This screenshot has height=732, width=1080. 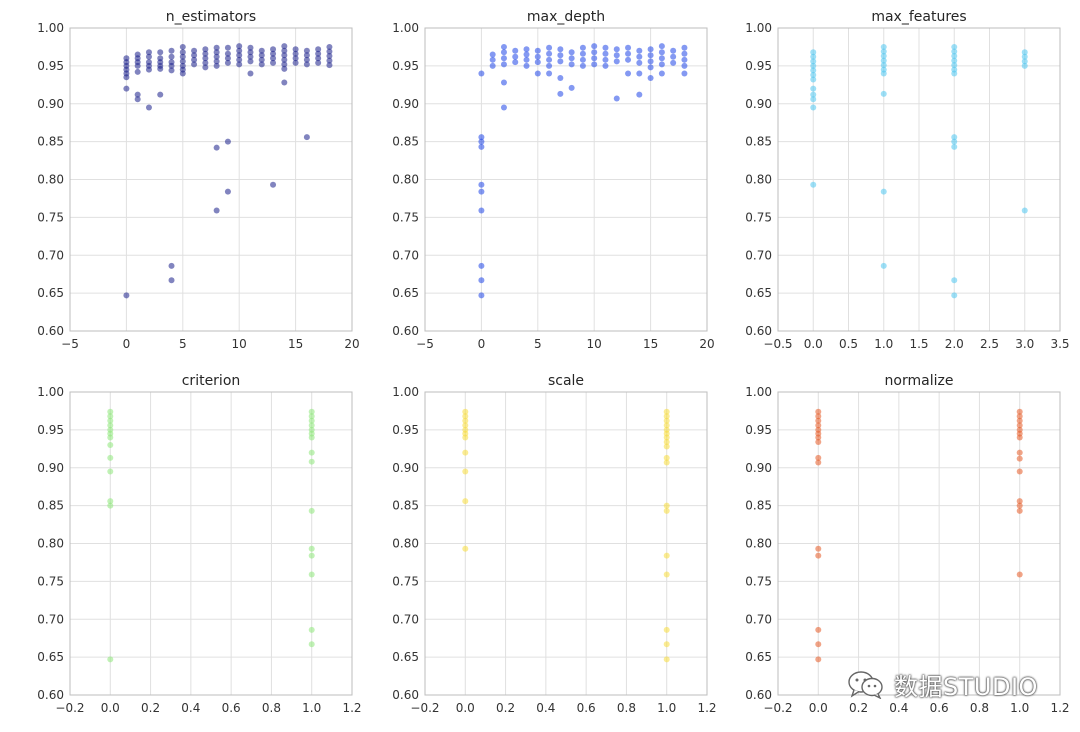 I want to click on x-tick-label: 0.5, so click(x=848, y=344).